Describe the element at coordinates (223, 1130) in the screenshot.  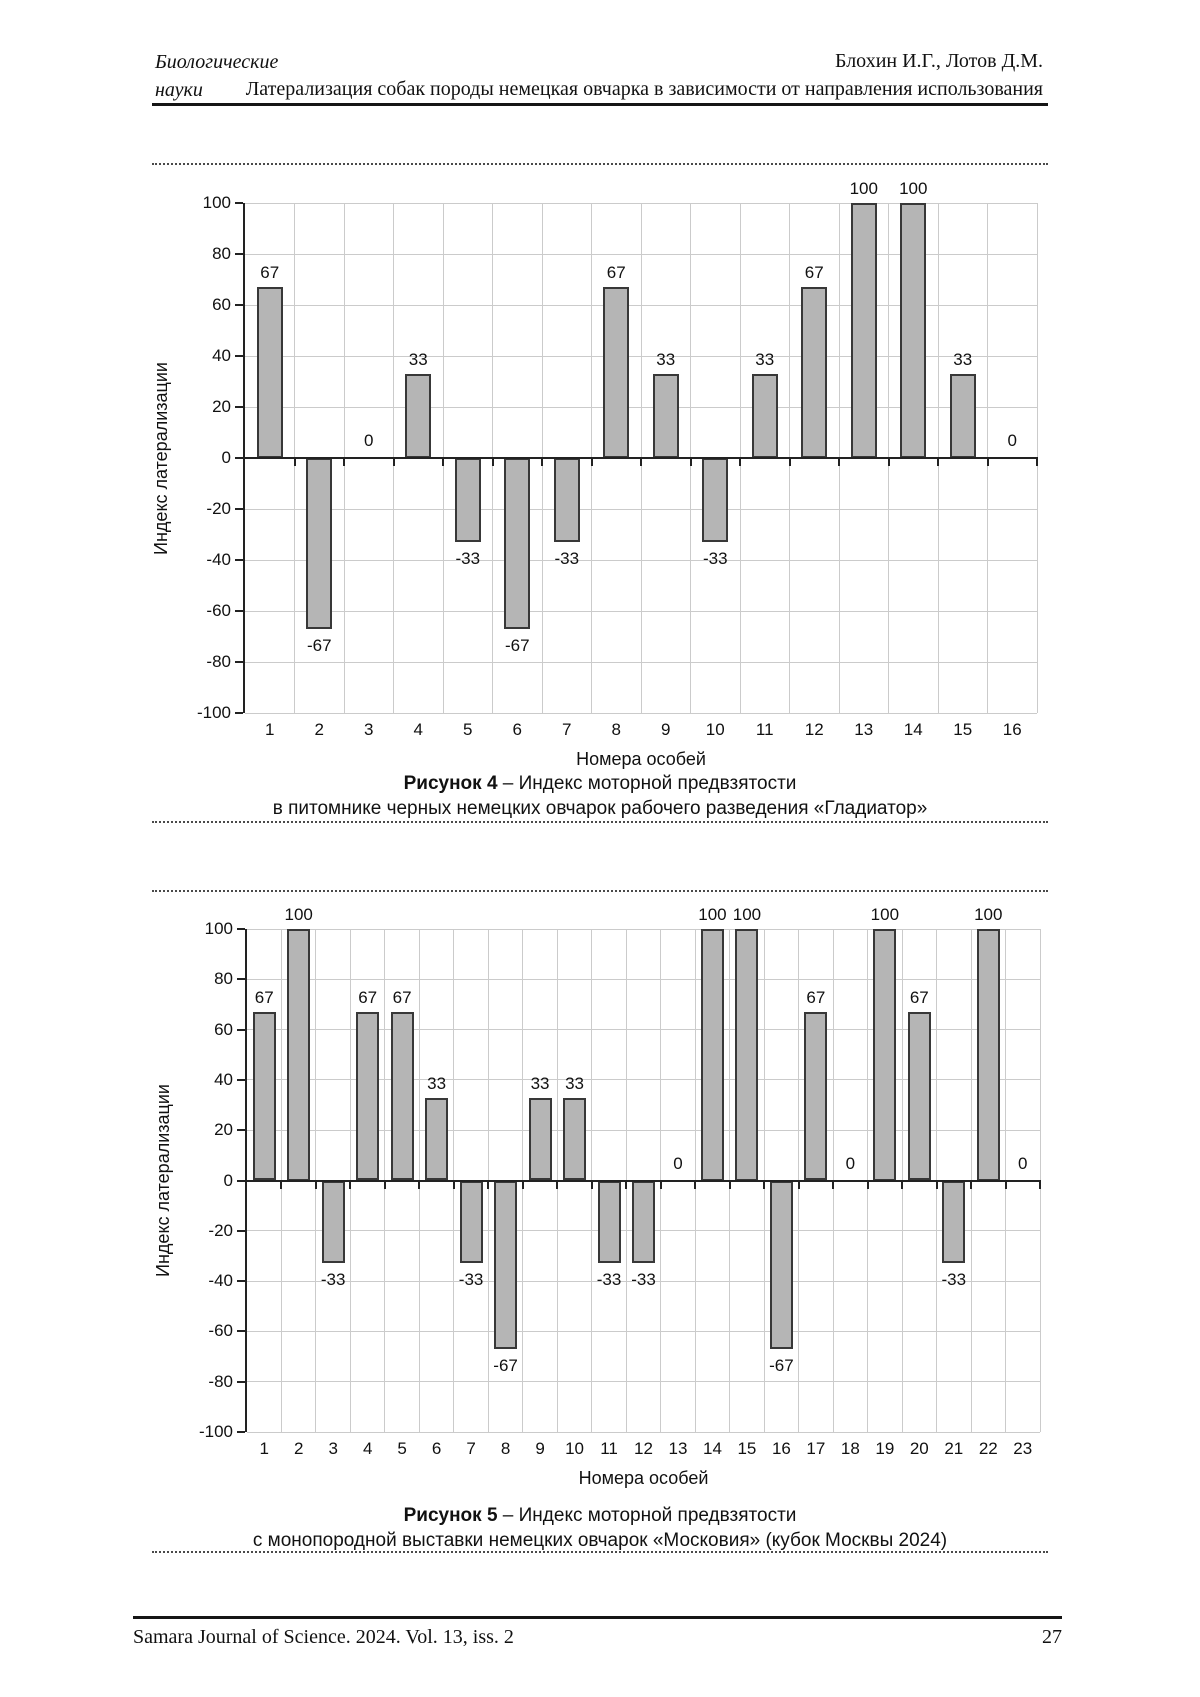
I see `y-tick-label: 20` at that location.